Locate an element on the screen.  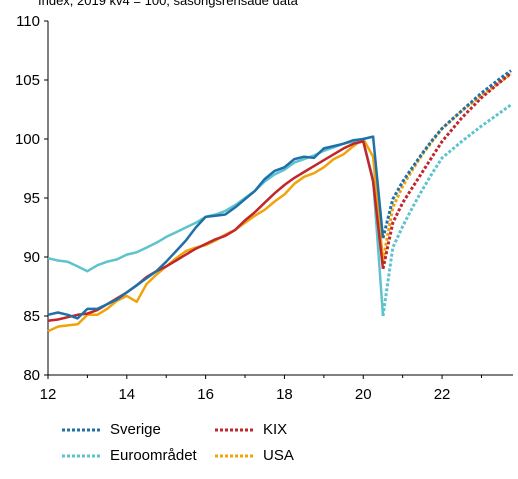
legend-item-sverige: Sverige is located at coordinates (111, 429).